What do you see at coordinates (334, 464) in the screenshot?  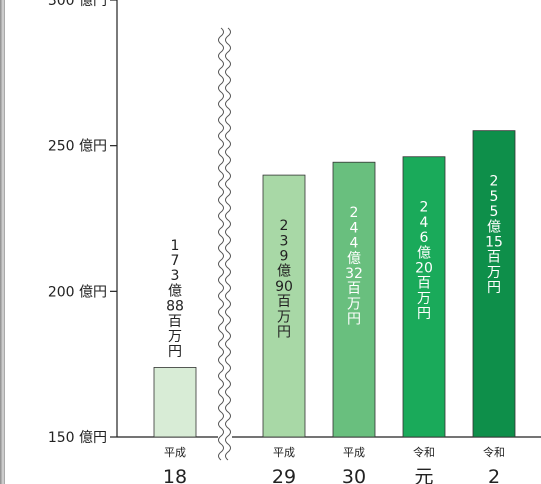 I see `chart-x-labels: 平成 18 平成 29 平成 30 令和元 令和 2` at bounding box center [334, 464].